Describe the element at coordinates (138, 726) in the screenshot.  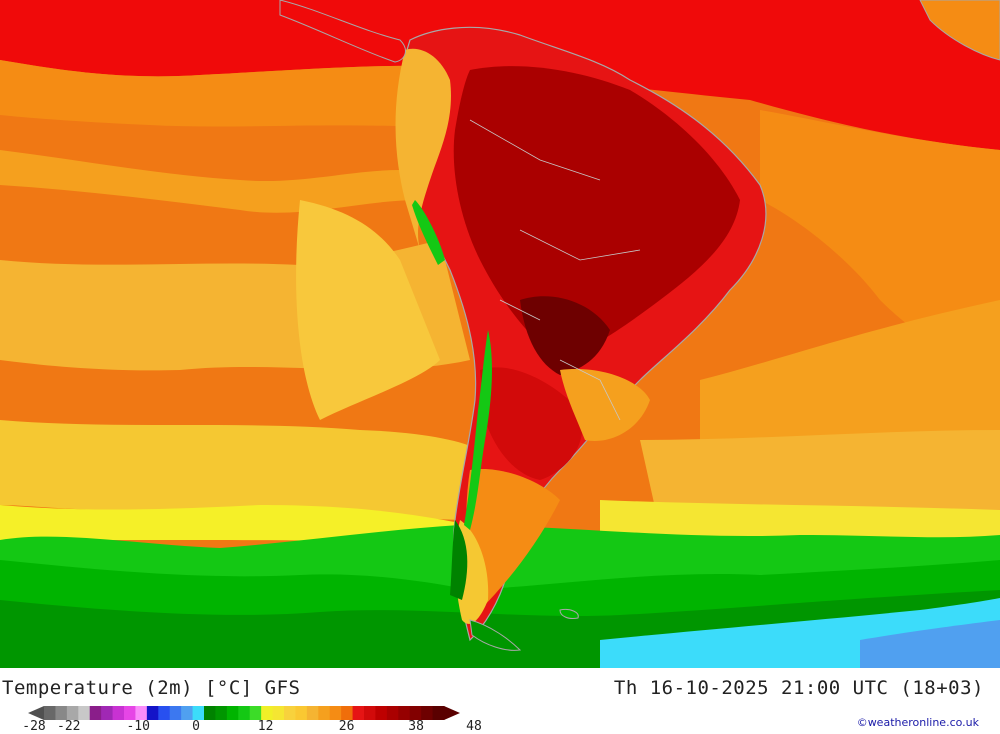
I see `legend-tick-label: -10` at that location.